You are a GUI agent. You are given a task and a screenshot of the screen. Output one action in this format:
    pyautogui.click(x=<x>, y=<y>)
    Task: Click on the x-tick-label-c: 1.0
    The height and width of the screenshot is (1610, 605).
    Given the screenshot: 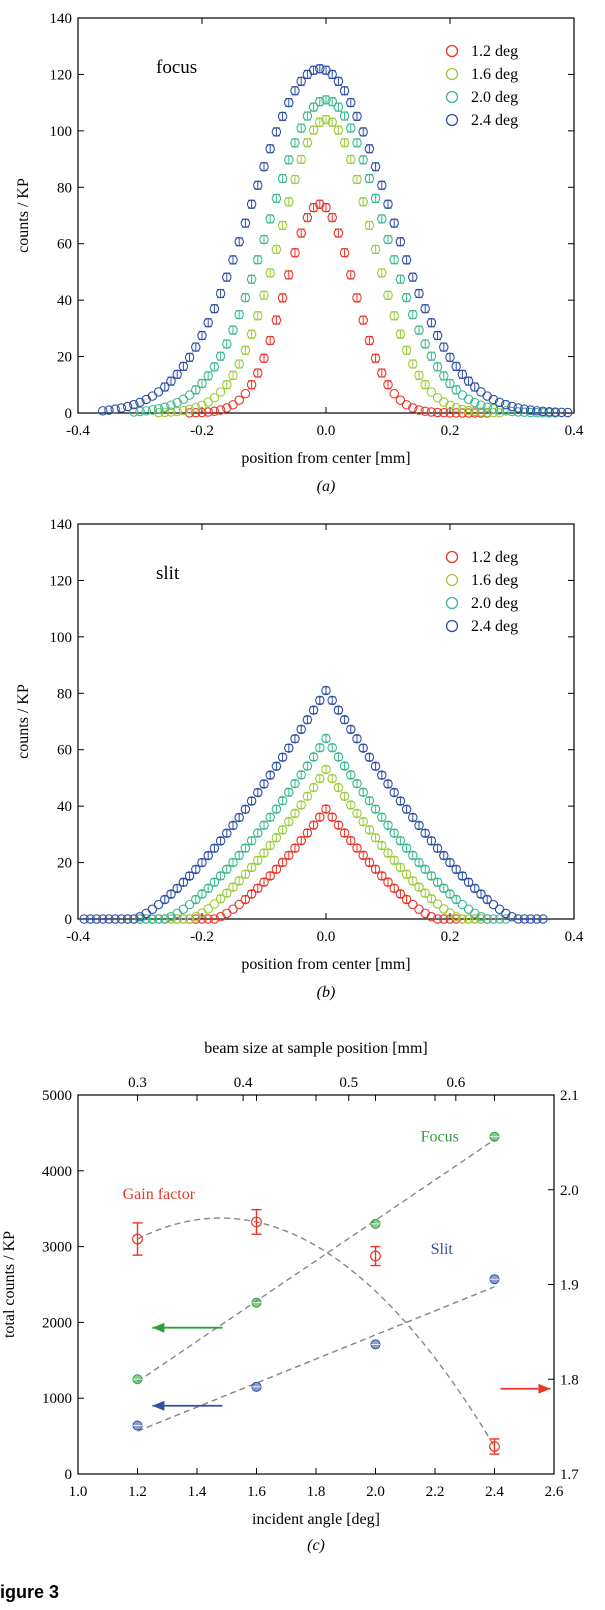 What is the action you would take?
    pyautogui.click(x=78, y=1492)
    